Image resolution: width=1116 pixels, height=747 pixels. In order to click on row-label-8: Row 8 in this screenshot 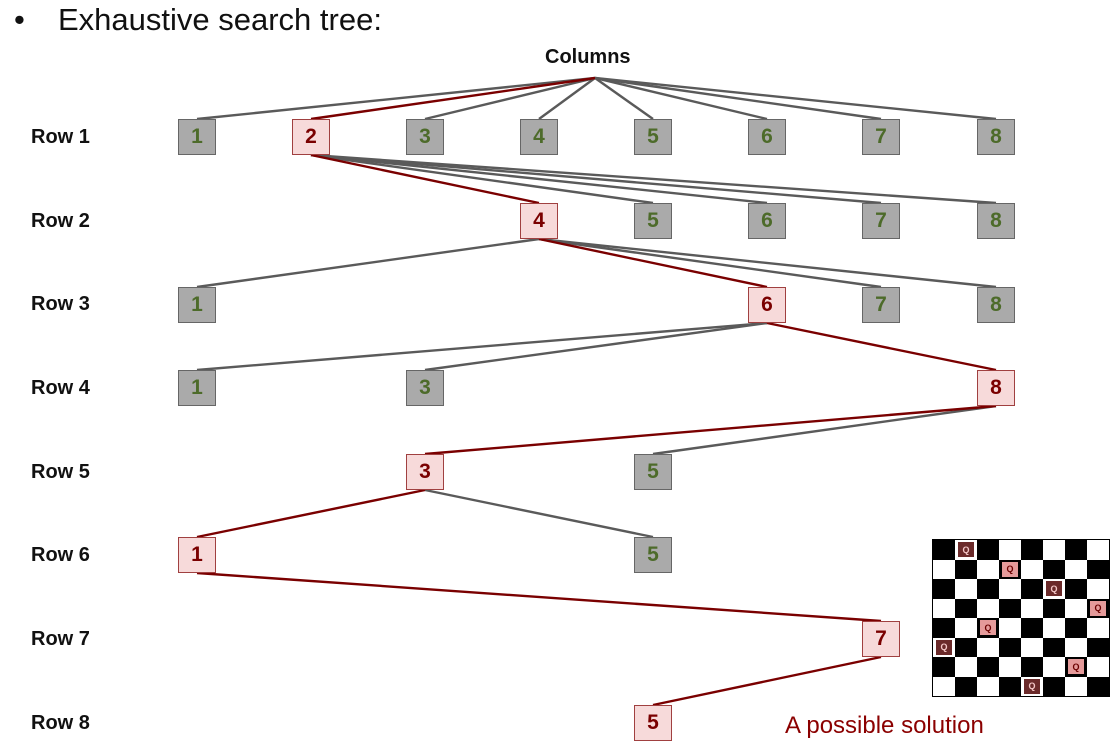, I will do `click(60, 723)`.